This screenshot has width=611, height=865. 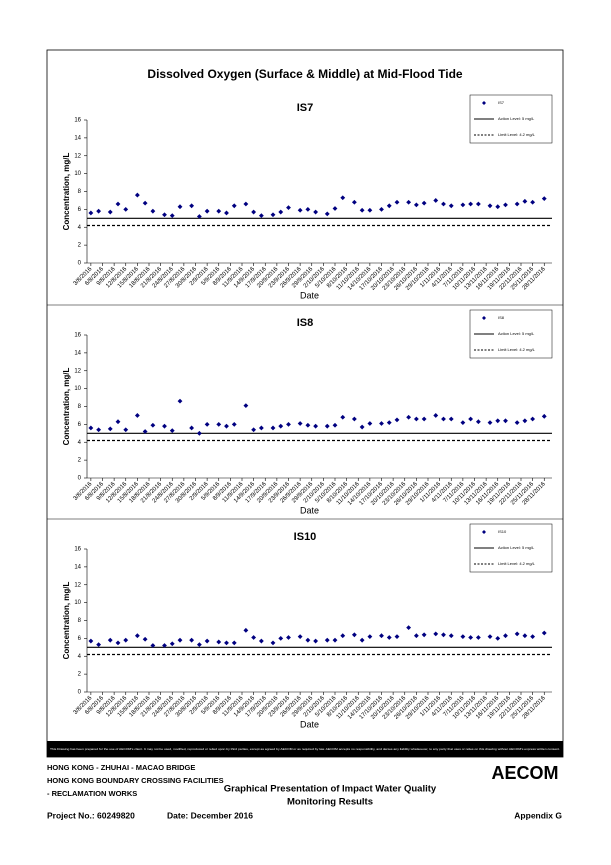 What do you see at coordinates (330, 802) in the screenshot?
I see `caption-line: Monitoring Results` at bounding box center [330, 802].